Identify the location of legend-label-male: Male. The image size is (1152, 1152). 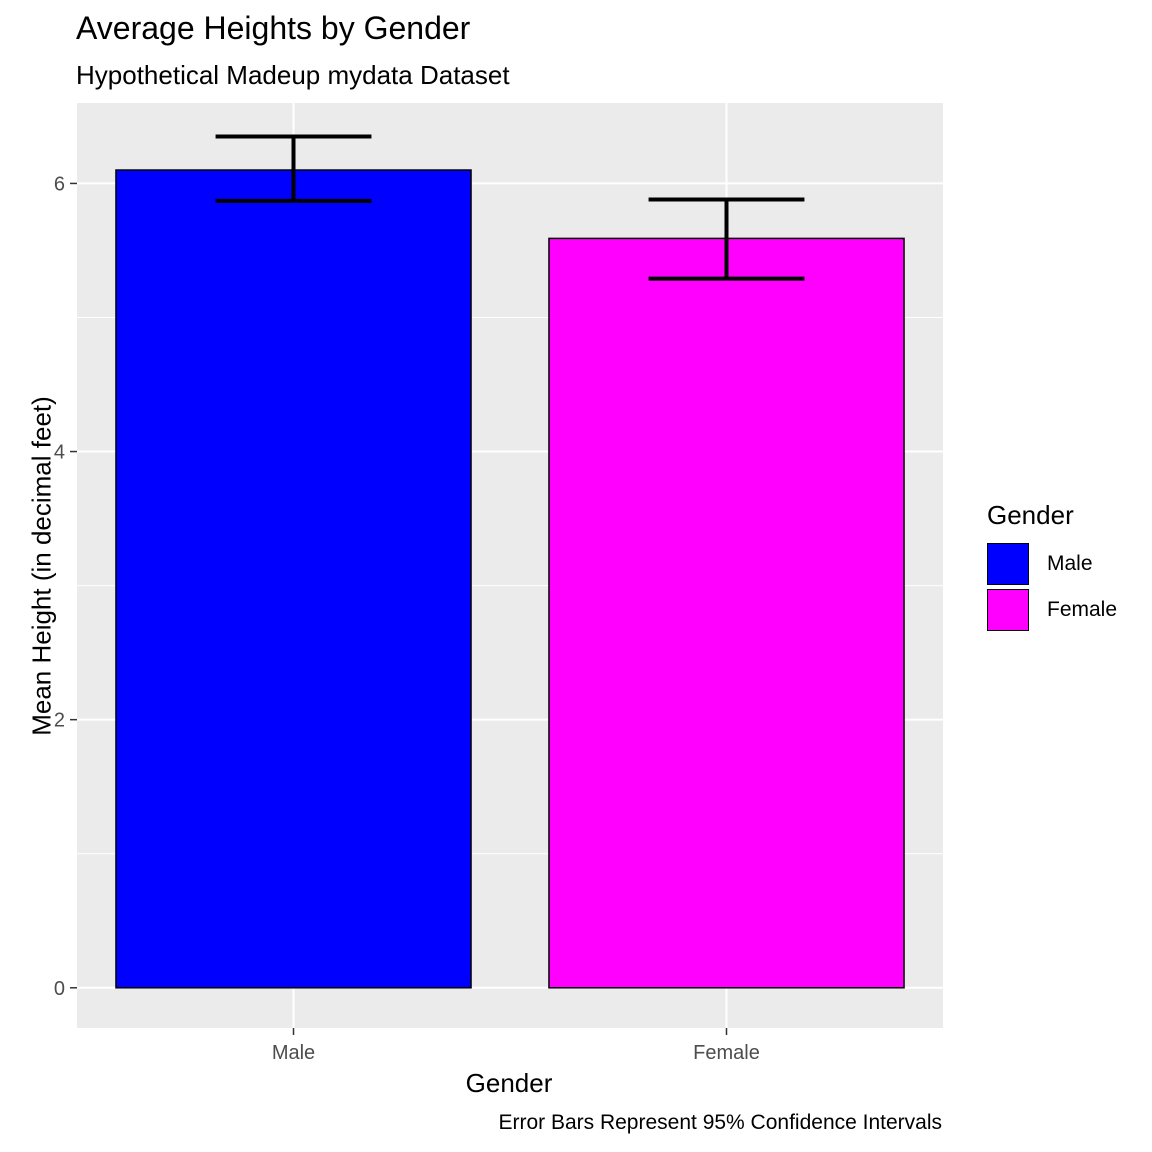
(1070, 563).